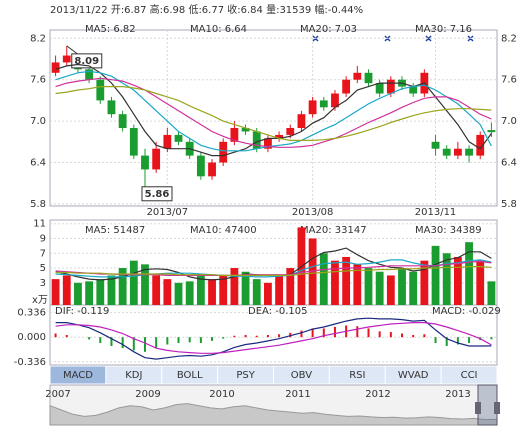  I want to click on annotation: 5.86, so click(157, 194).